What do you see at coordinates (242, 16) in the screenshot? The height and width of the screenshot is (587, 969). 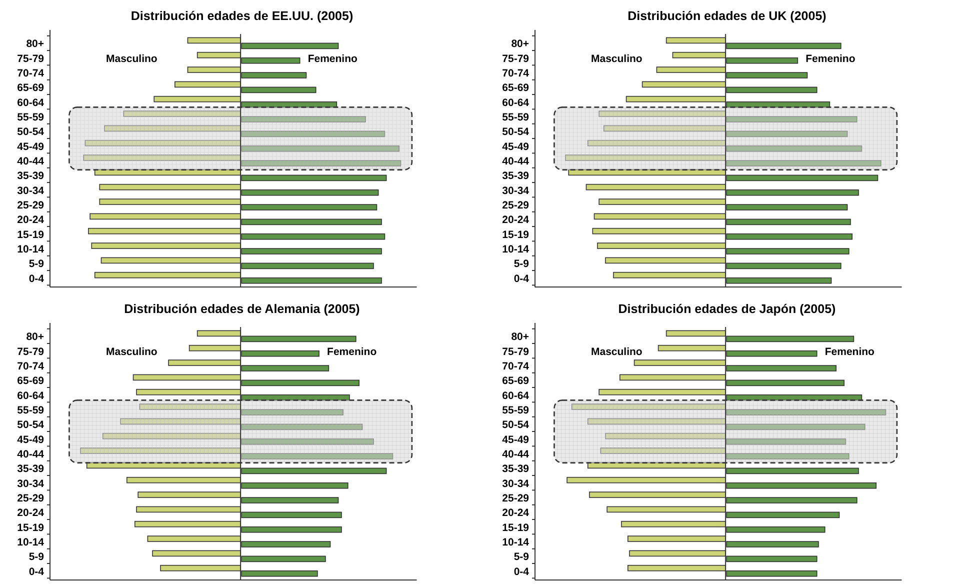 I see `chart-title: Distribución edades de EE.UU. (2005)` at bounding box center [242, 16].